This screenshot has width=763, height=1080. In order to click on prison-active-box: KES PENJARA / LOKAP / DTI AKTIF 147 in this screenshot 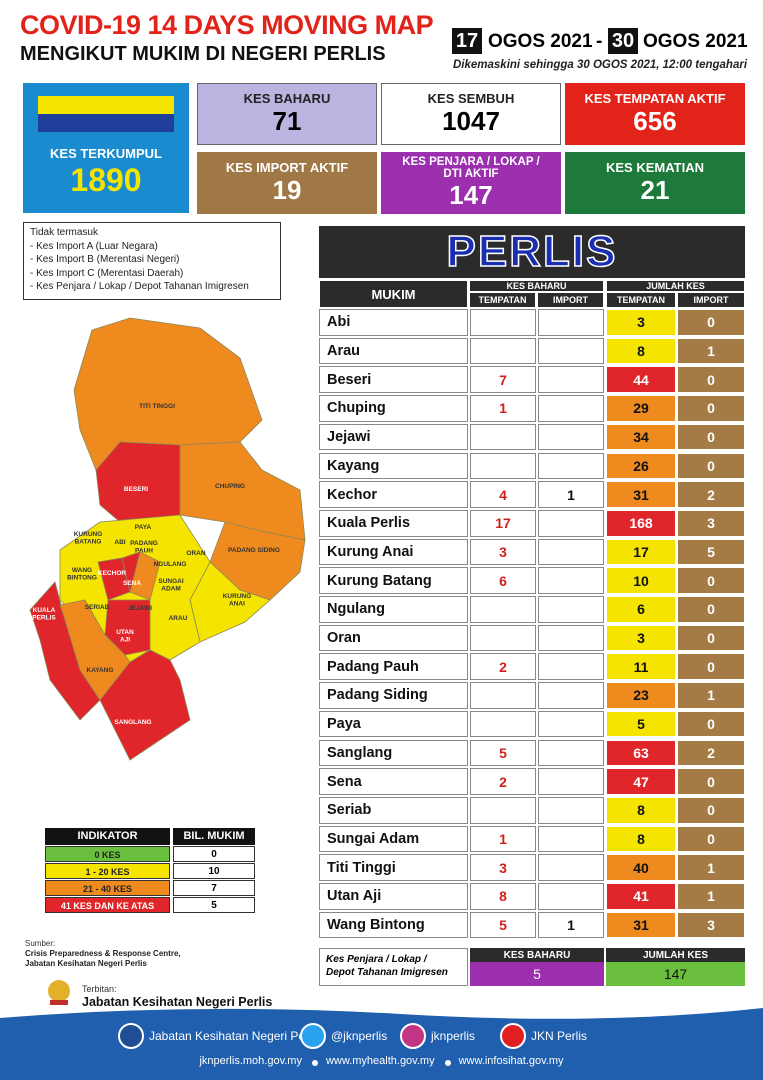, I will do `click(471, 183)`.